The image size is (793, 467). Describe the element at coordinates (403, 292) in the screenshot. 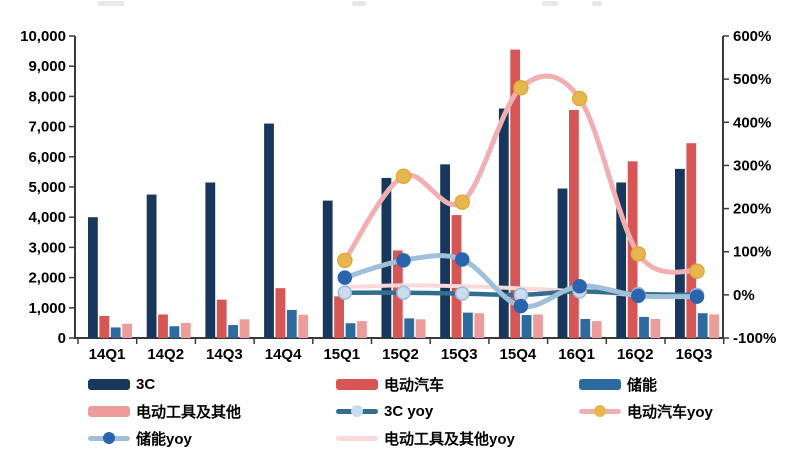

I see `marker-3C yoy-15Q2` at that location.